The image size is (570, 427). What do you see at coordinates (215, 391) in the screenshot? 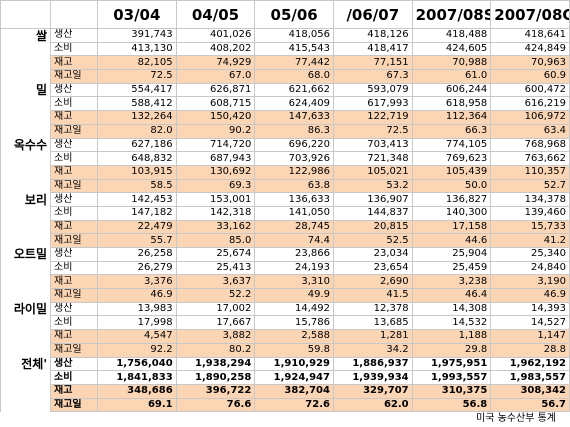
I see `value-cell: 396,722` at bounding box center [215, 391].